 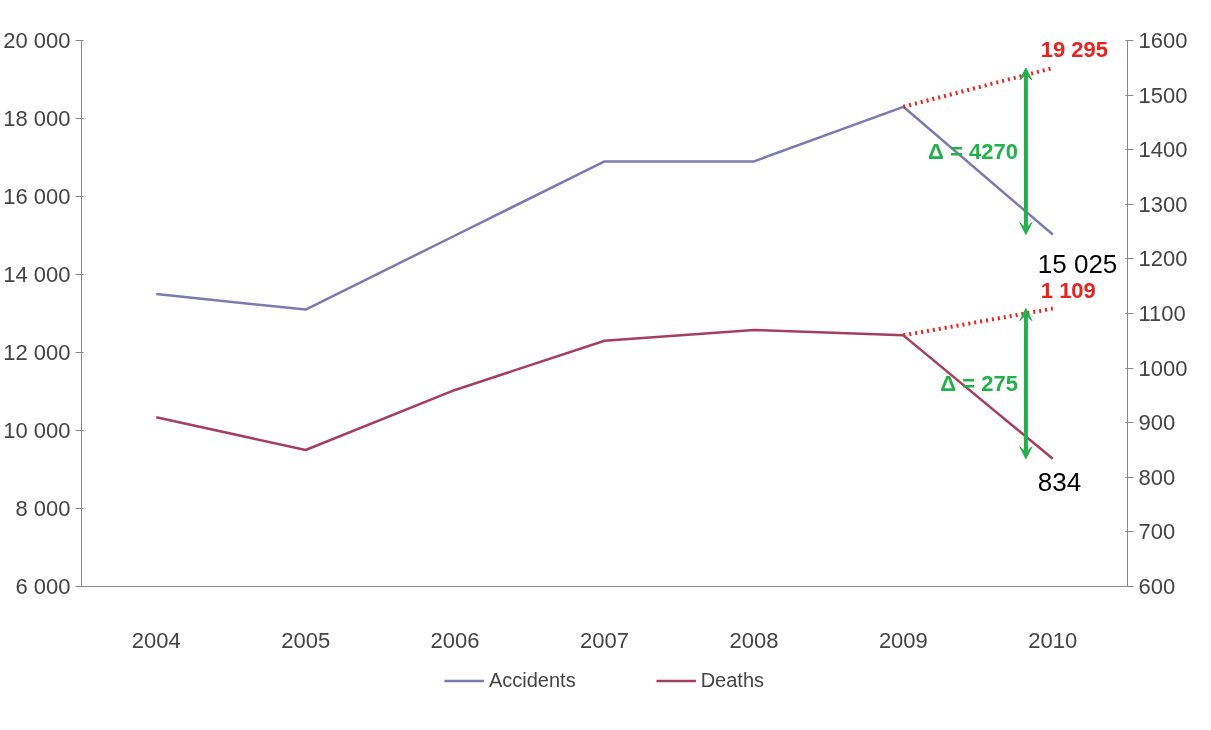 What do you see at coordinates (1163, 204) in the screenshot?
I see `y2-tick-label: 1300` at bounding box center [1163, 204].